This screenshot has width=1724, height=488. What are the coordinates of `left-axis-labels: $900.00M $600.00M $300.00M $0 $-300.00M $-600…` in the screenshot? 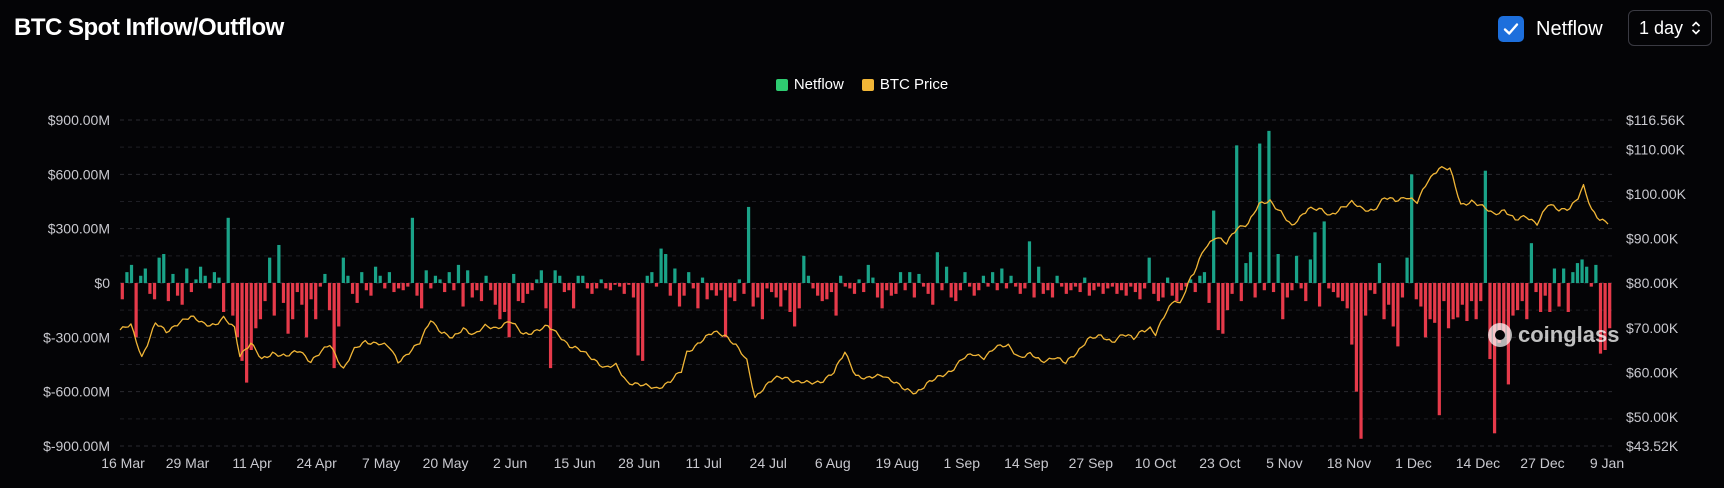 It's located at (76, 283).